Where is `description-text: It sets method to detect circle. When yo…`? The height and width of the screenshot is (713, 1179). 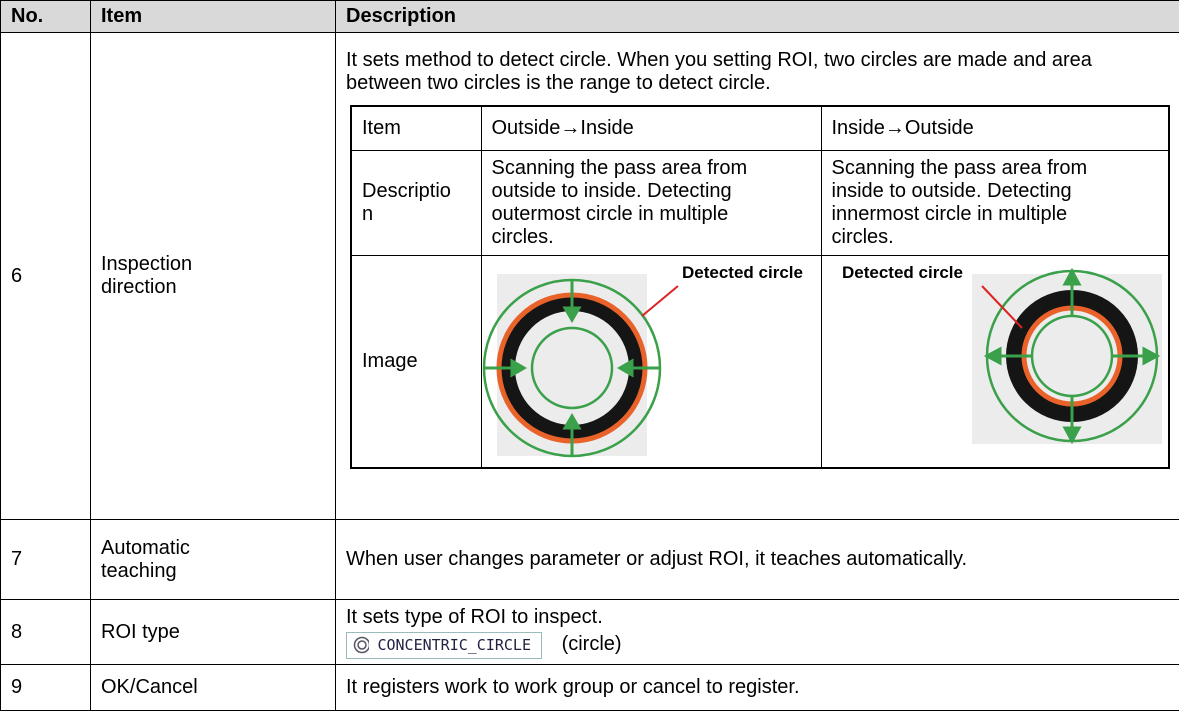 description-text: It sets method to detect circle. When yo… is located at coordinates (719, 71).